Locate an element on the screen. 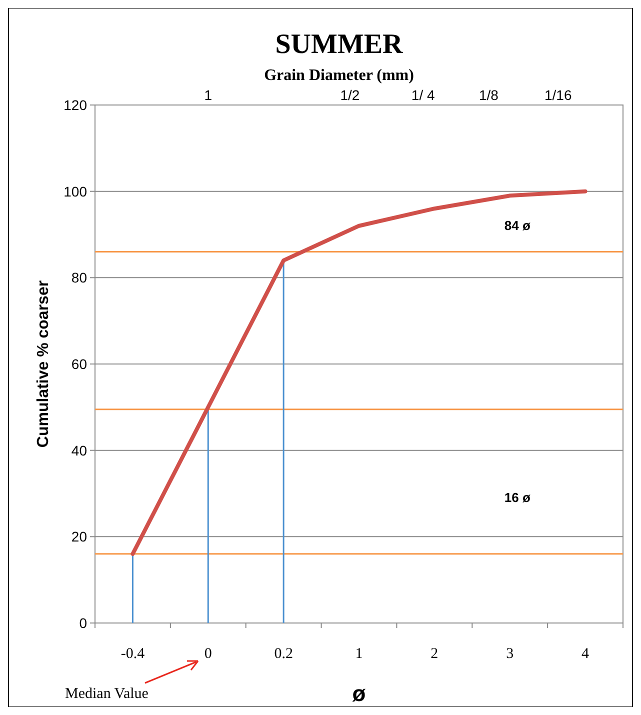 The height and width of the screenshot is (715, 641). text: 1 is located at coordinates (208, 95).